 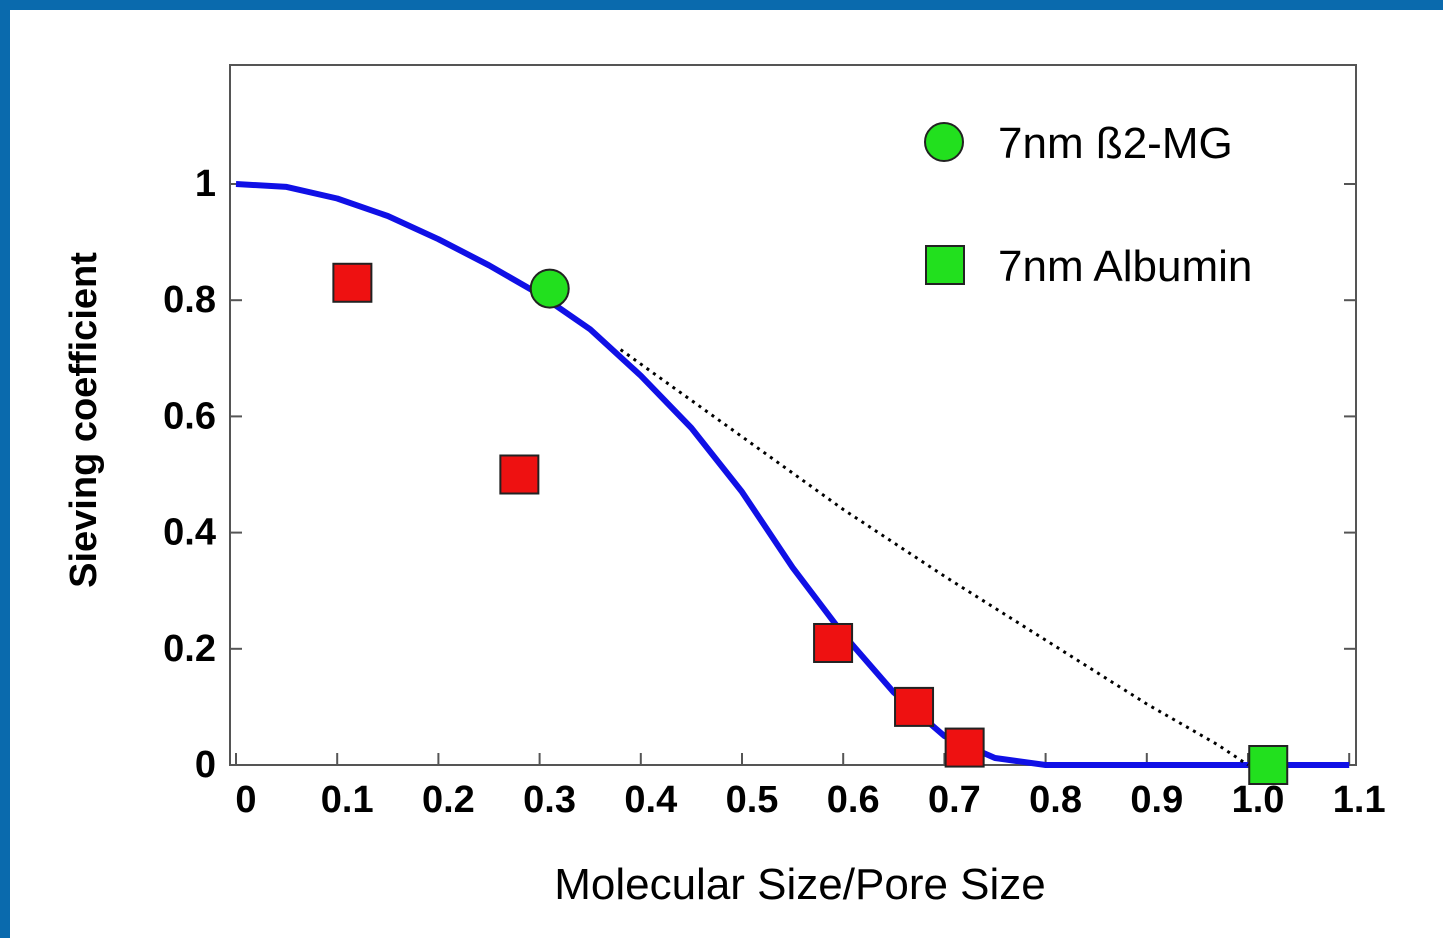 I want to click on x-tick-label: 1.0, so click(x=1258, y=800).